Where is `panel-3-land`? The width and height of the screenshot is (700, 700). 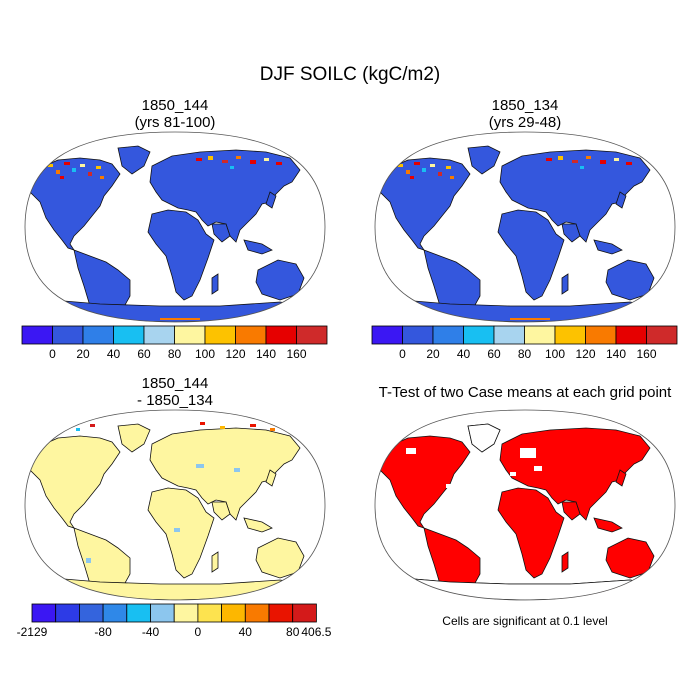
panel-3-land is located at coordinates (172, 511).